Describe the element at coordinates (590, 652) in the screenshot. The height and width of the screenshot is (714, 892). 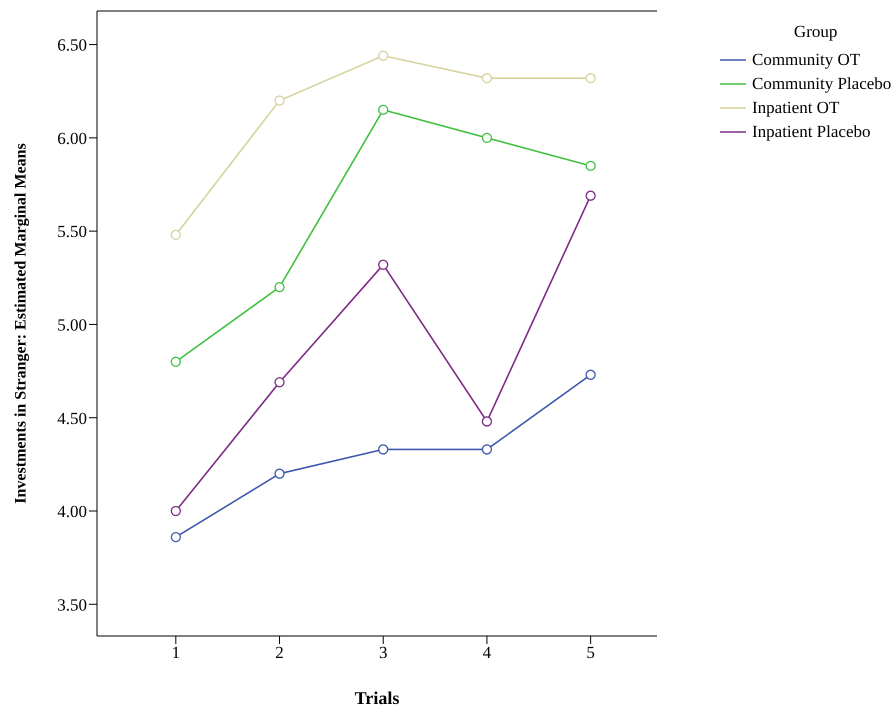
I see `x-tick-label: 5` at that location.